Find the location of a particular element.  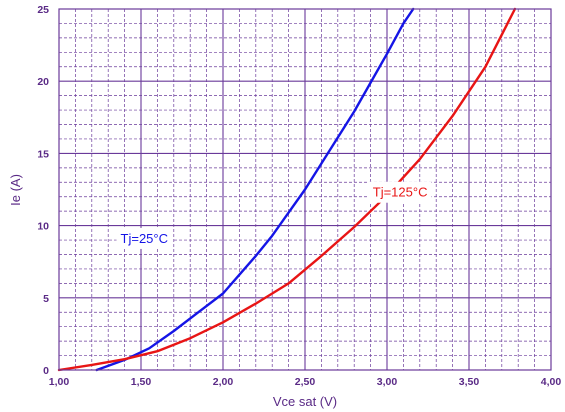

y-tick-label: 0 is located at coordinates (46, 371).